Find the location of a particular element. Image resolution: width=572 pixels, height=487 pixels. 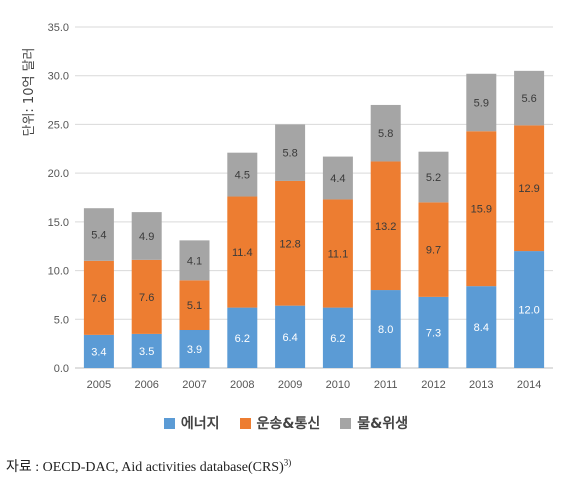

data-label: 8.4 is located at coordinates (481, 328).